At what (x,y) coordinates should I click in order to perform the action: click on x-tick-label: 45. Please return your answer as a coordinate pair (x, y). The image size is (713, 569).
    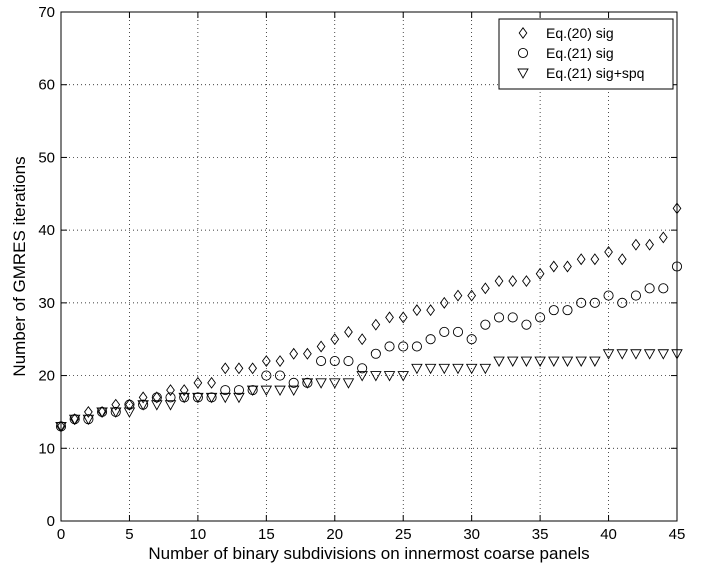
    Looking at the image, I should click on (677, 534).